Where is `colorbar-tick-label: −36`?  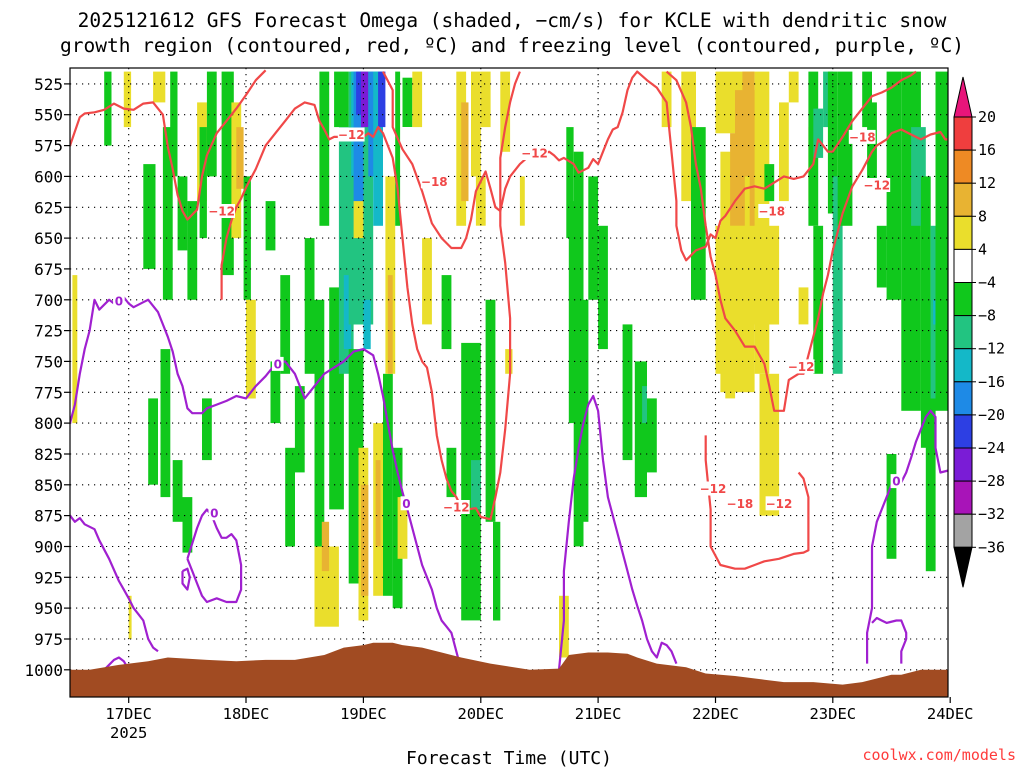
colorbar-tick-label: −36 is located at coordinates (991, 547).